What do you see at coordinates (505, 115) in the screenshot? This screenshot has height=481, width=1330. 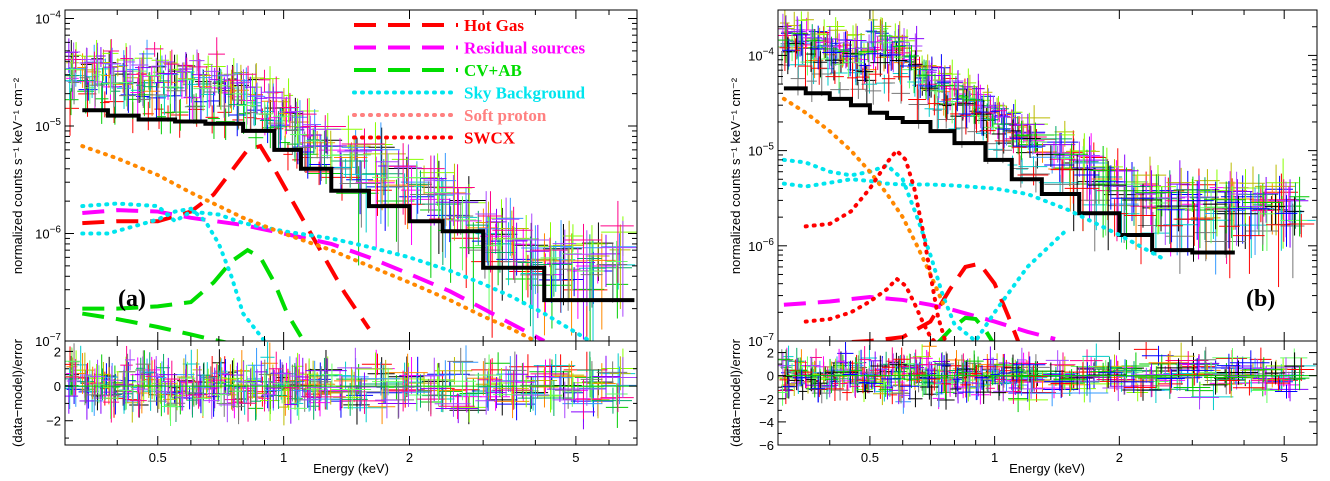 I see `legend-label: Soft proton` at bounding box center [505, 115].